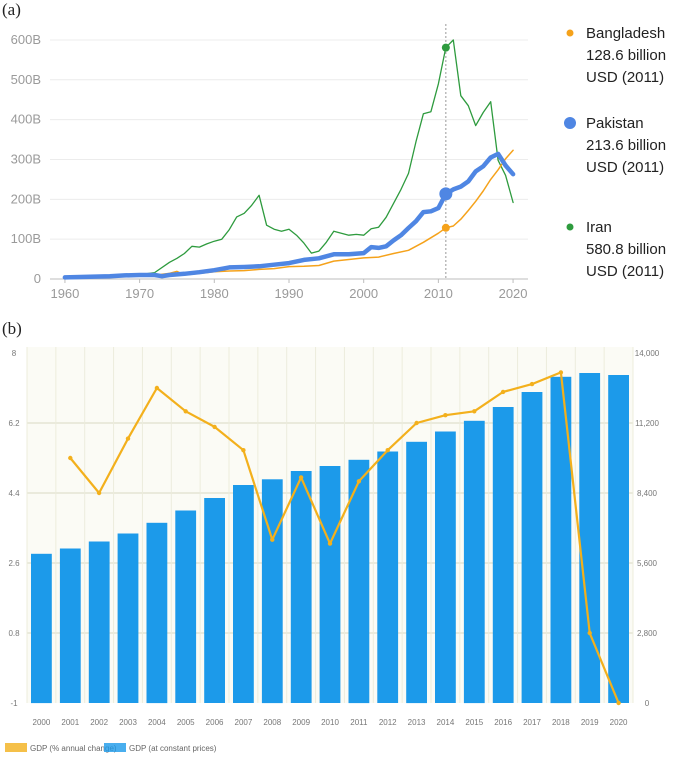 This screenshot has width=685, height=760. What do you see at coordinates (272, 722) in the screenshot?
I see `x-tick-label: 2008` at bounding box center [272, 722].